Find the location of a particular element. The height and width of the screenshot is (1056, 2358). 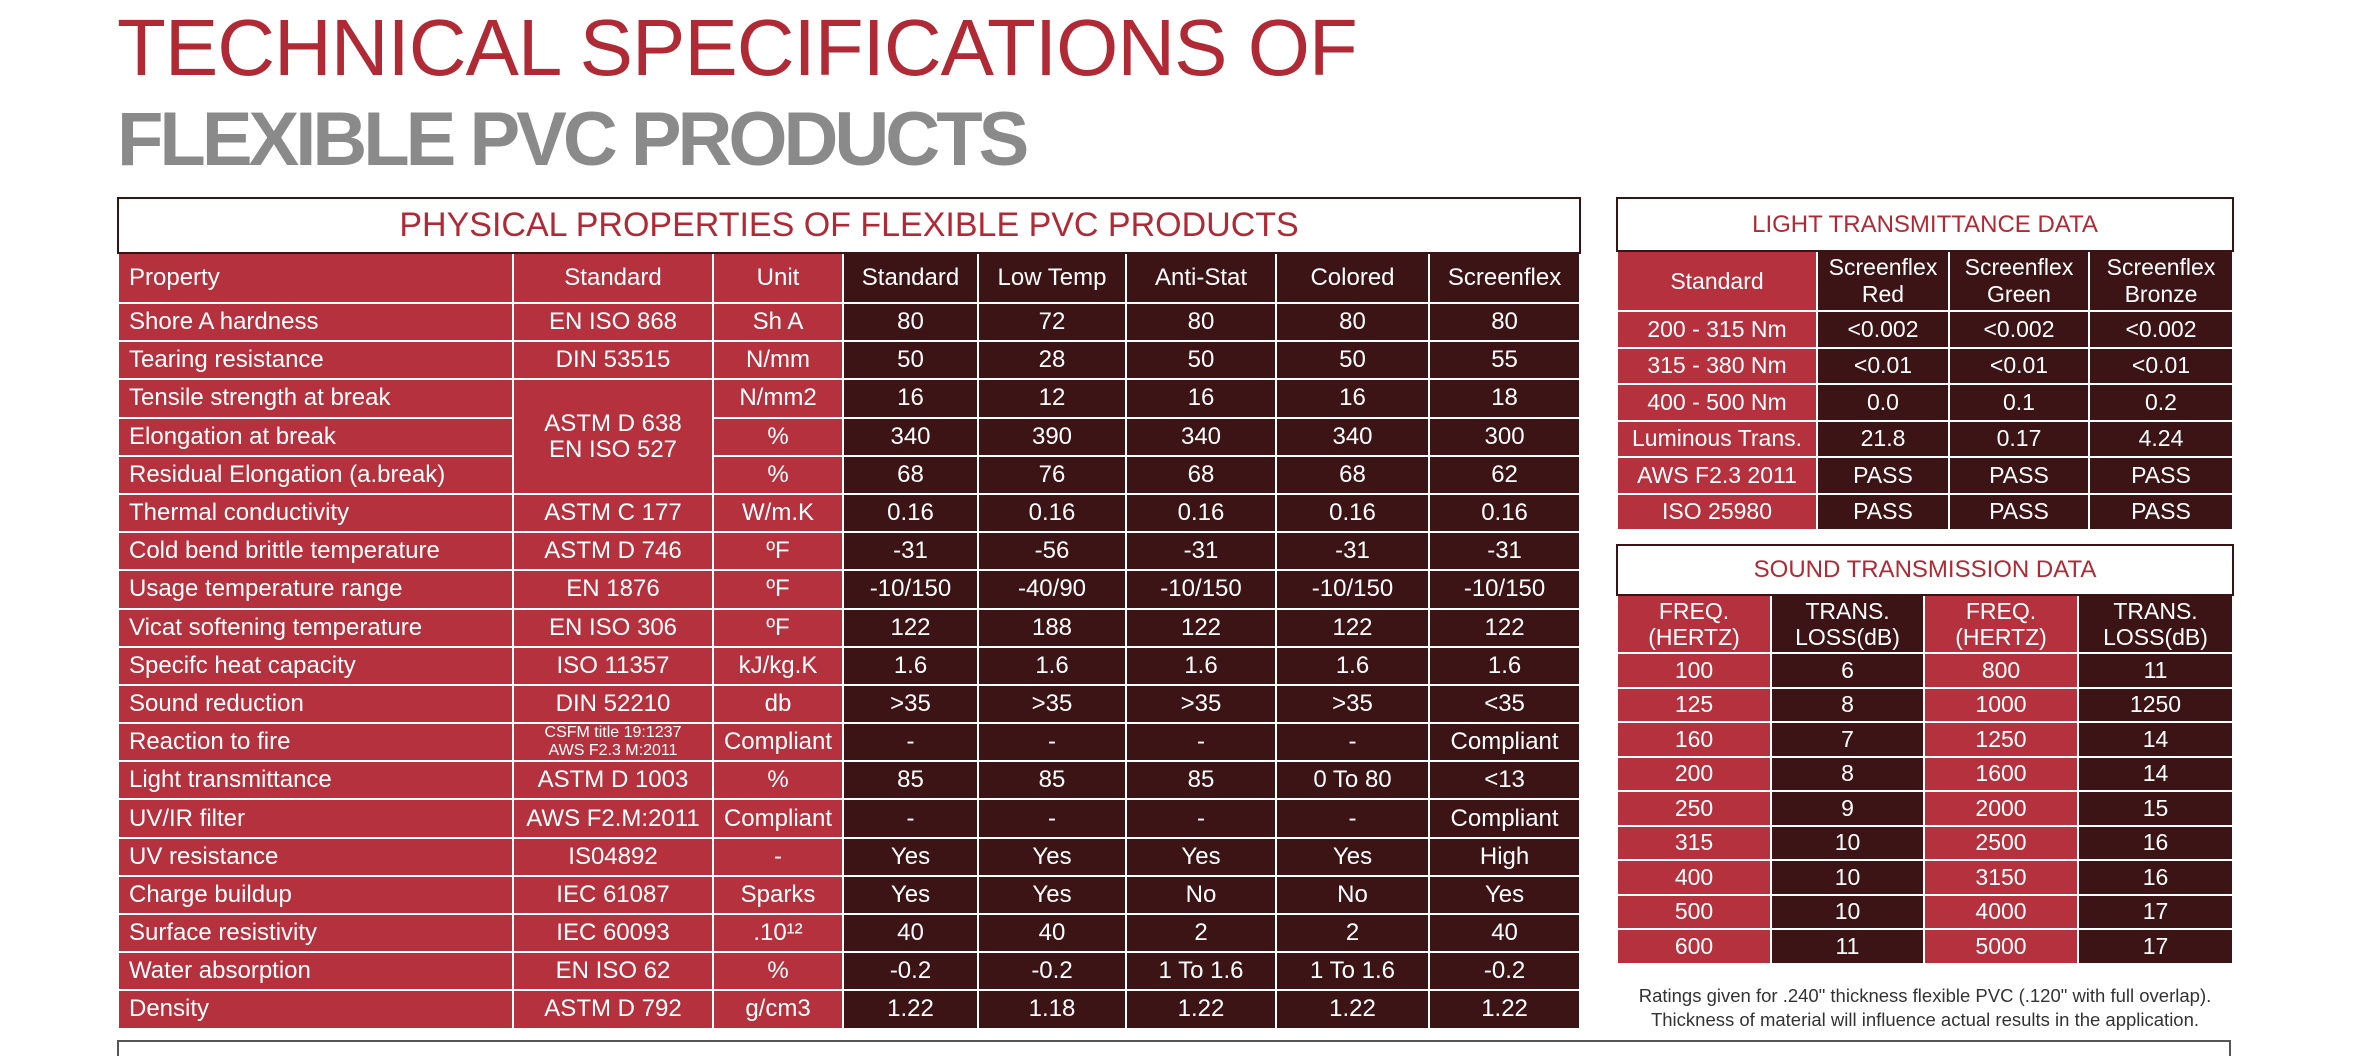

trans-loss-cell: 1250 is located at coordinates (2155, 704).